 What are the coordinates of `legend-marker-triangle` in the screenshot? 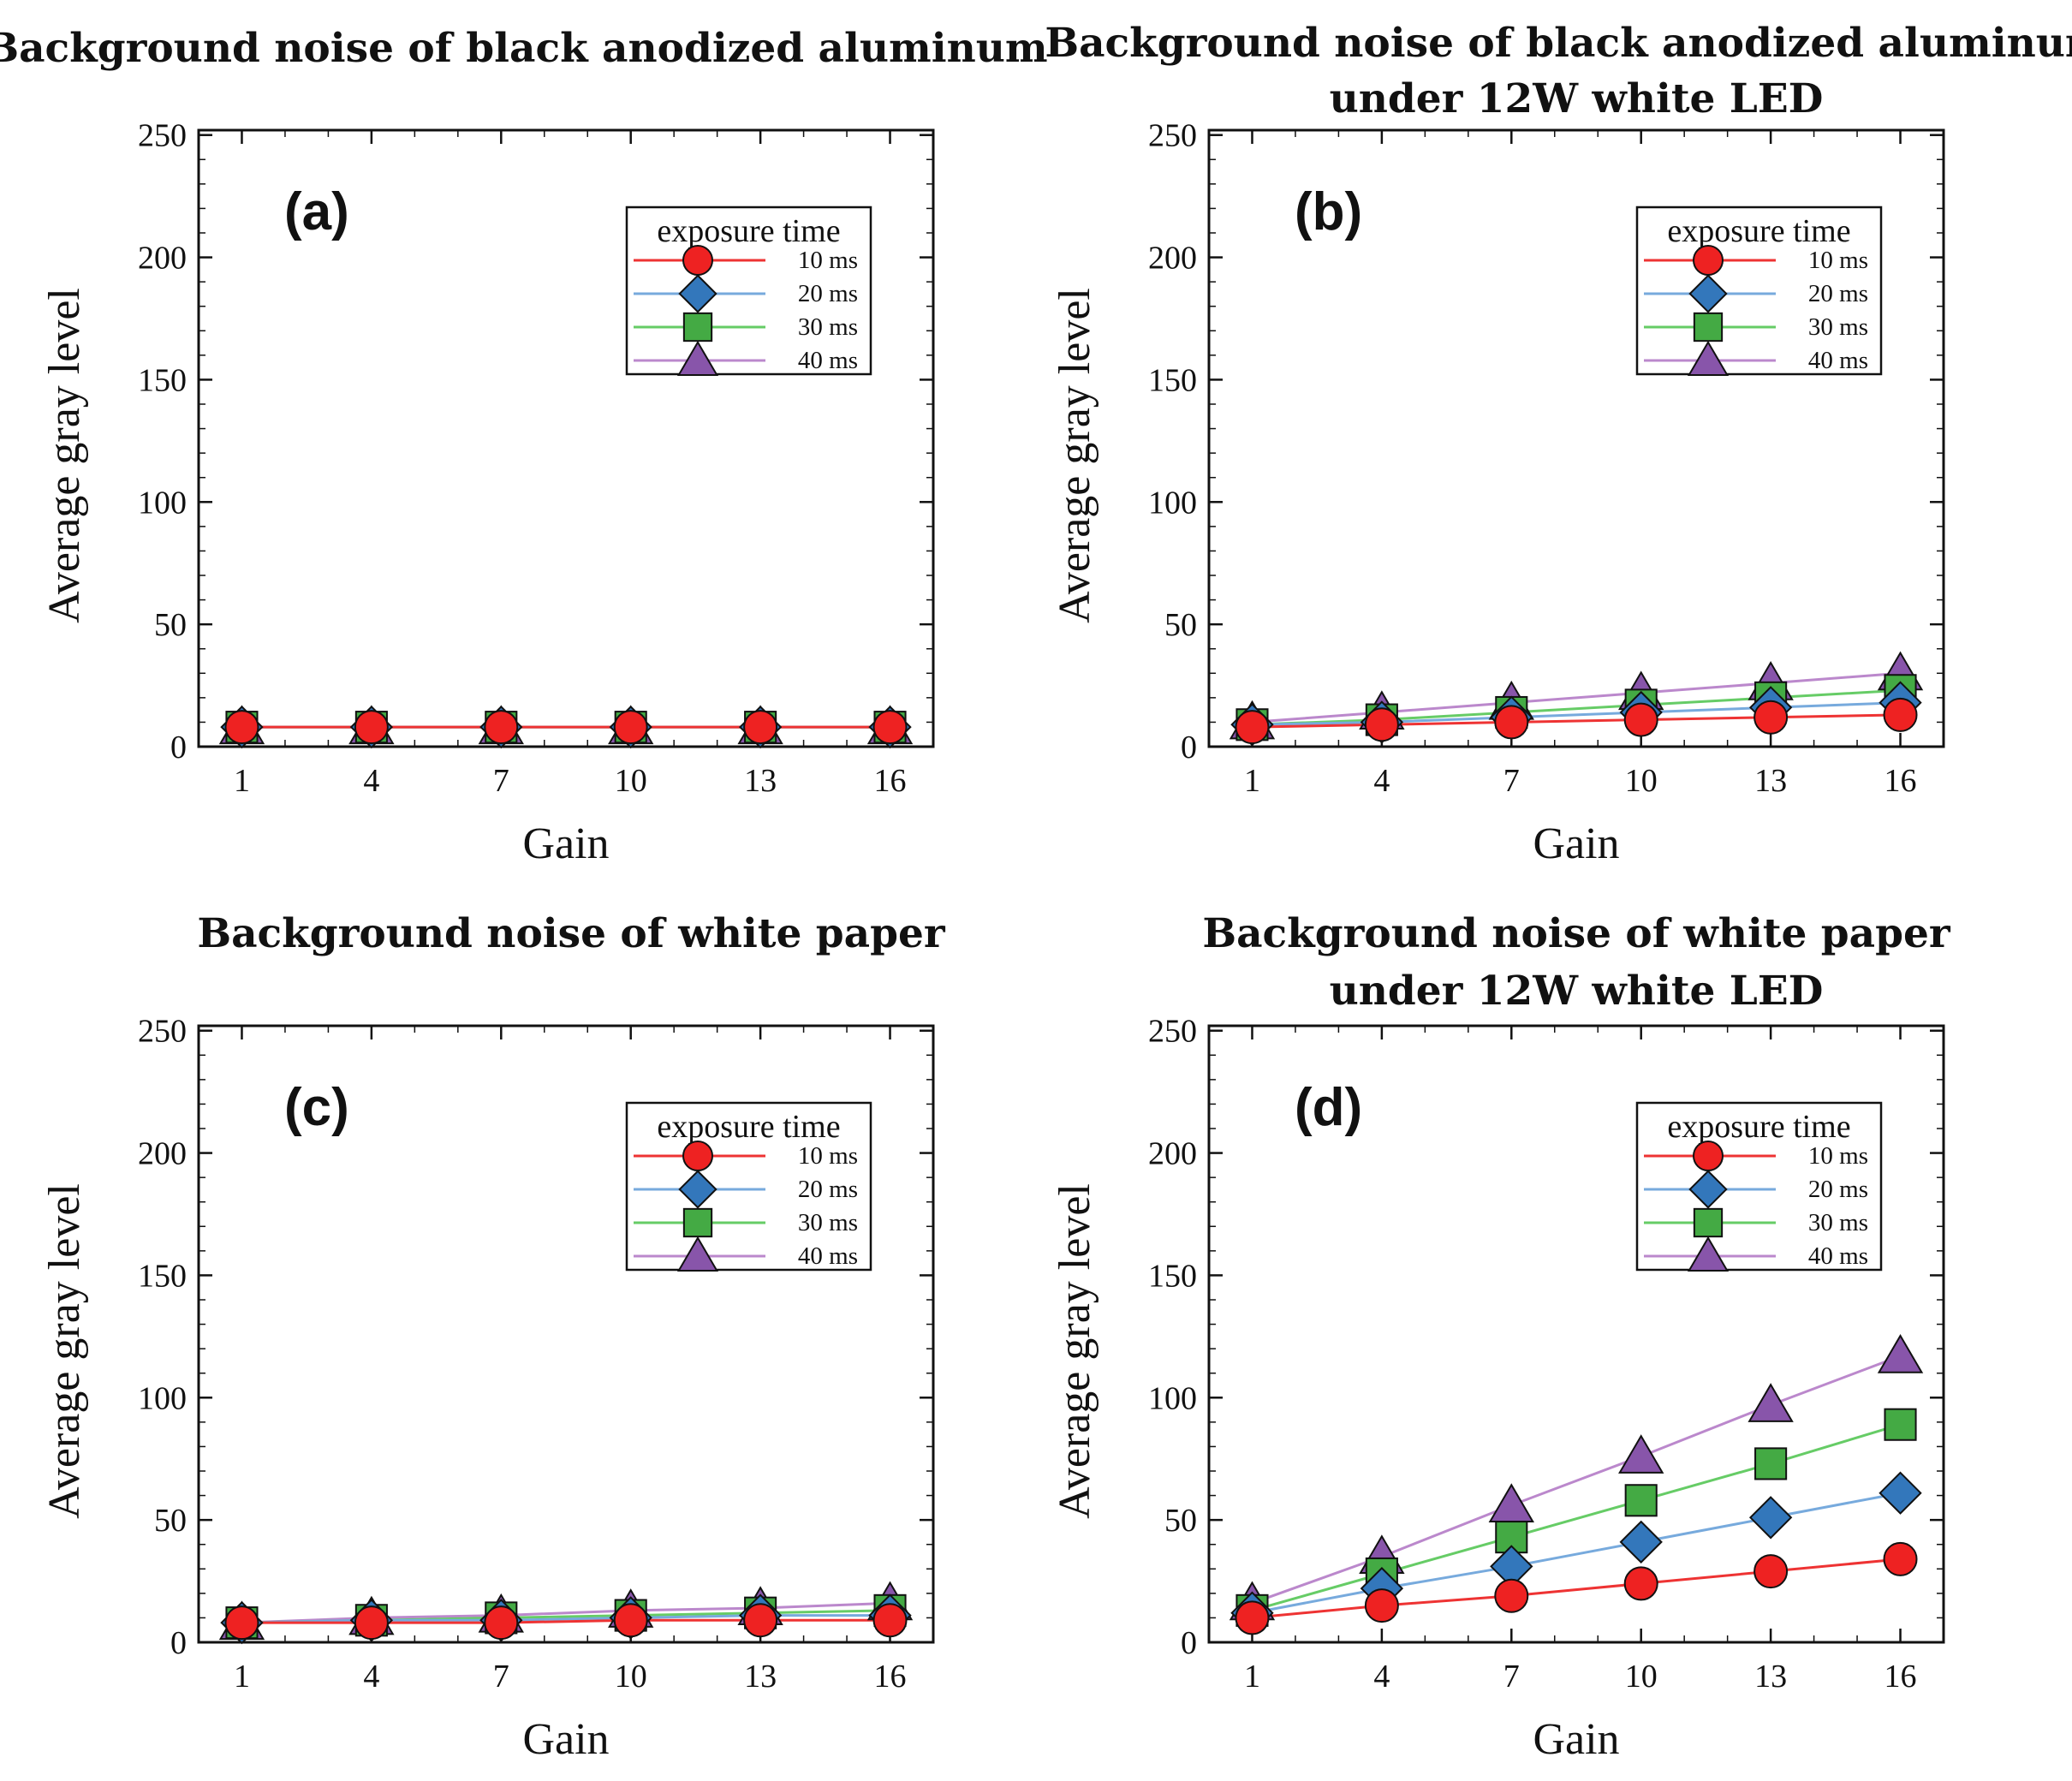 It's located at (697, 1254).